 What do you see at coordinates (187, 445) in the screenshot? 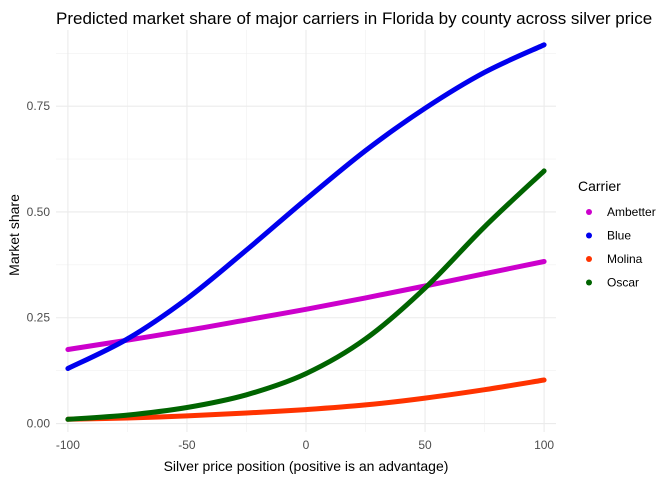
I see `x-tick-label: -50` at bounding box center [187, 445].